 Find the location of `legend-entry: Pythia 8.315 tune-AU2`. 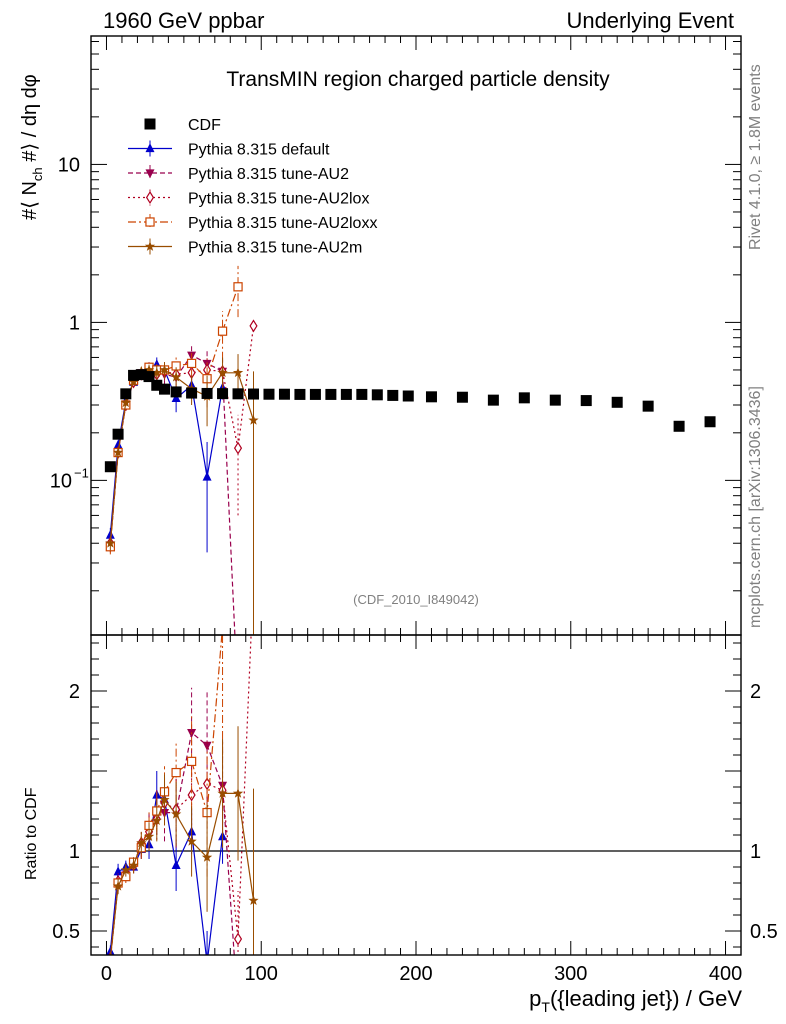

legend-entry: Pythia 8.315 tune-AU2 is located at coordinates (238, 174).